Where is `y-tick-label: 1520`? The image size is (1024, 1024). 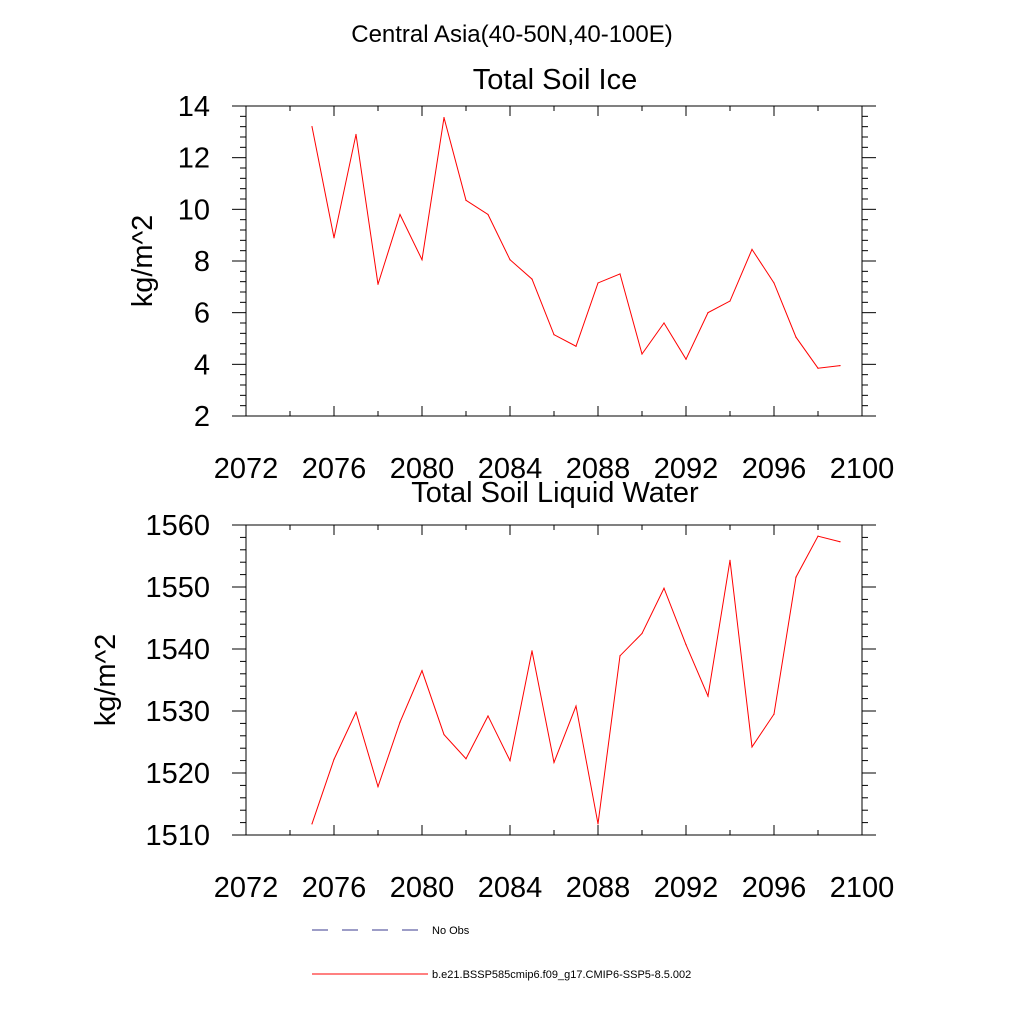 y-tick-label: 1520 is located at coordinates (177, 774).